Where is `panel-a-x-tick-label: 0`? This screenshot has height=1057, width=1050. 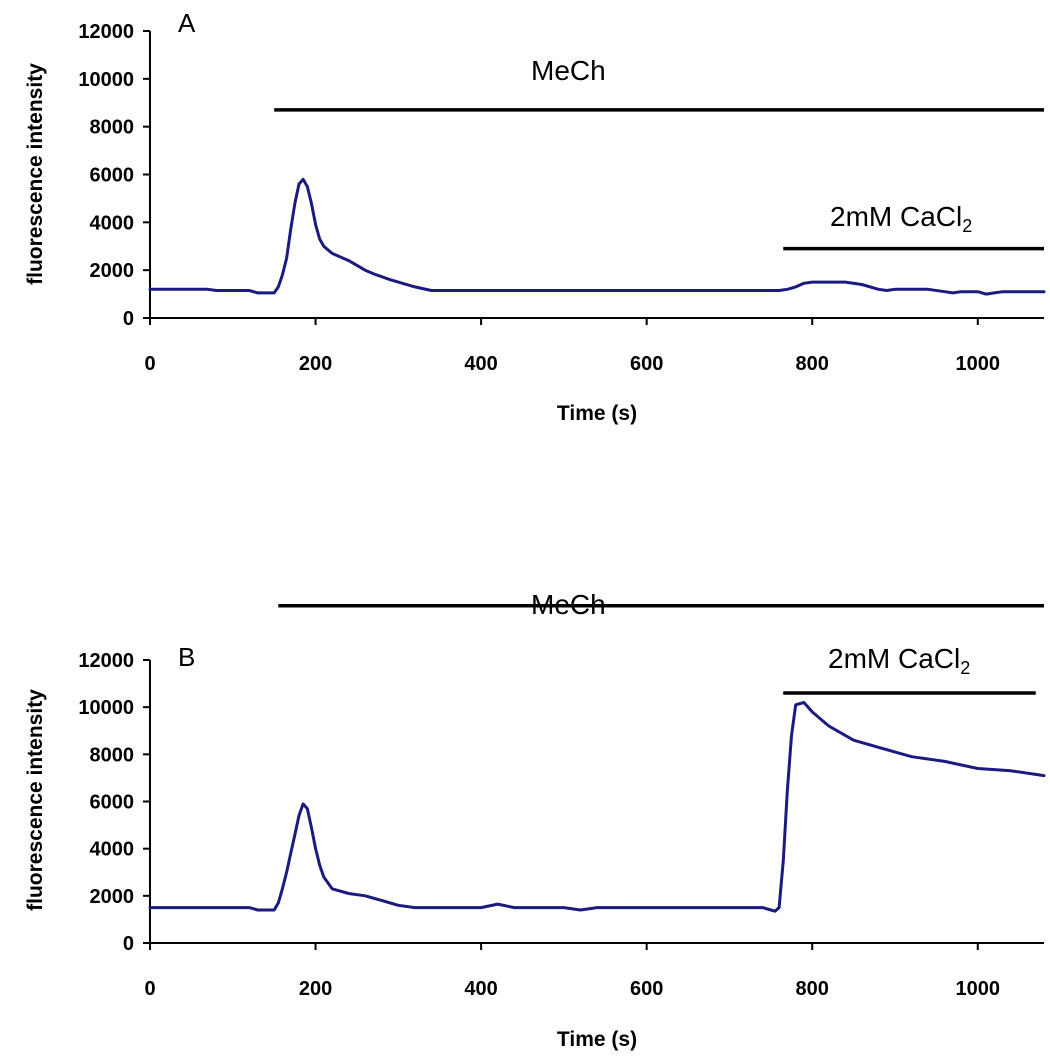
panel-a-x-tick-label: 0 is located at coordinates (149, 364).